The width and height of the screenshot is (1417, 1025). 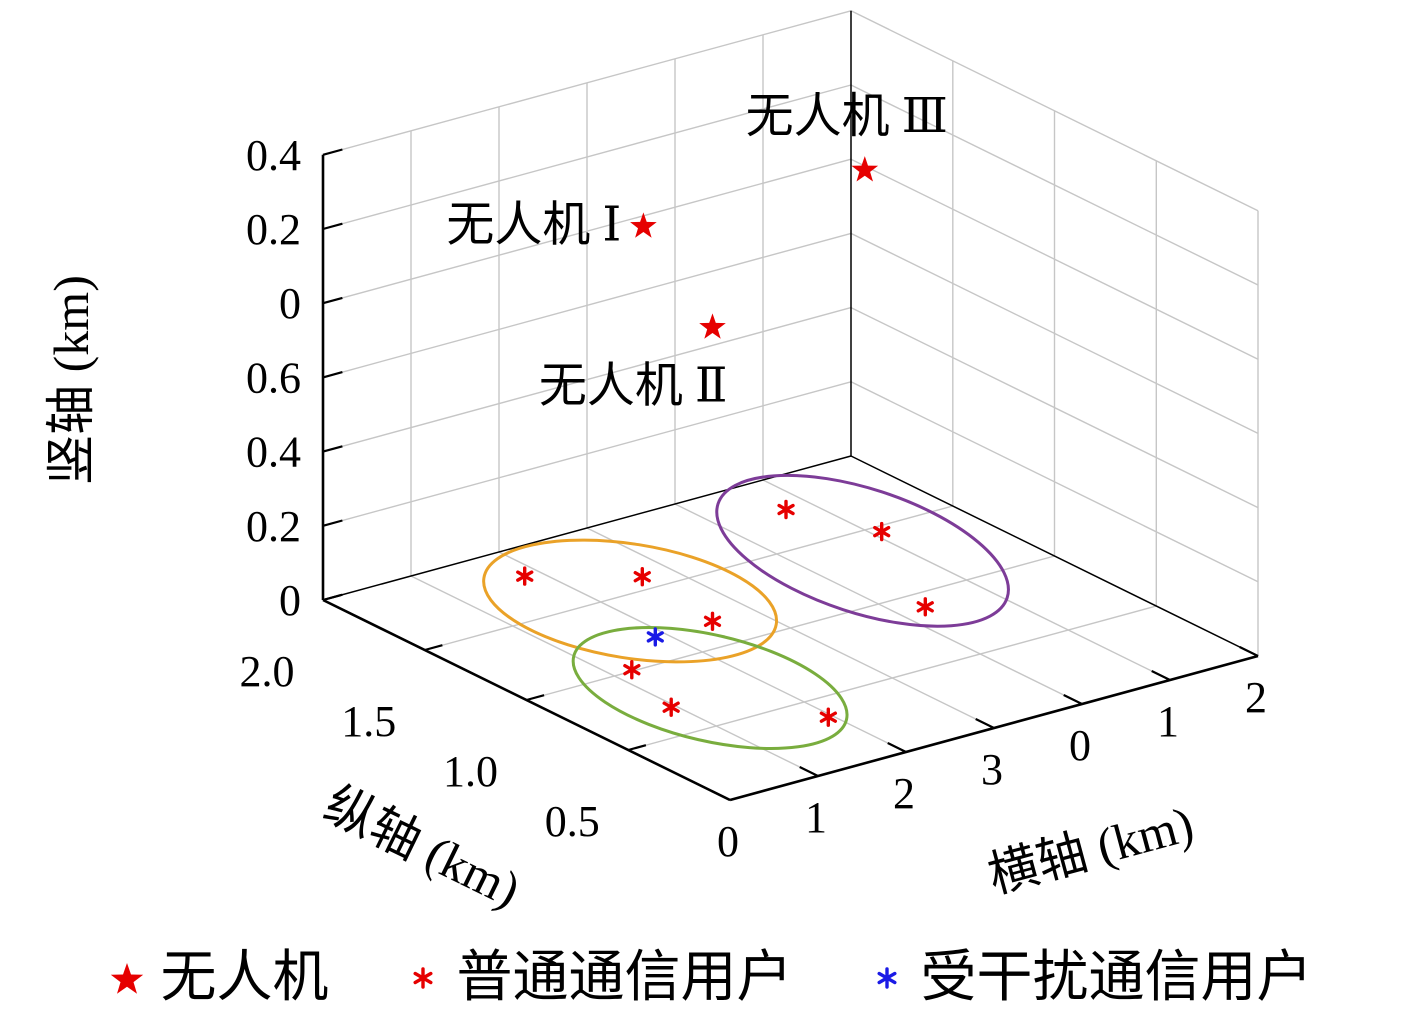 I want to click on uav-label-1: 无人机 Ⅰ, so click(x=533, y=224).